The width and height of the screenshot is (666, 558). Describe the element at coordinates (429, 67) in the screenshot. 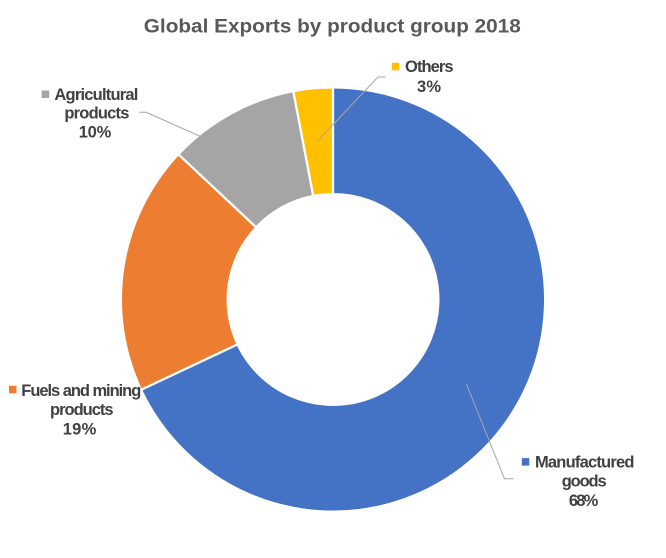

I see `svg-text: Others` at that location.